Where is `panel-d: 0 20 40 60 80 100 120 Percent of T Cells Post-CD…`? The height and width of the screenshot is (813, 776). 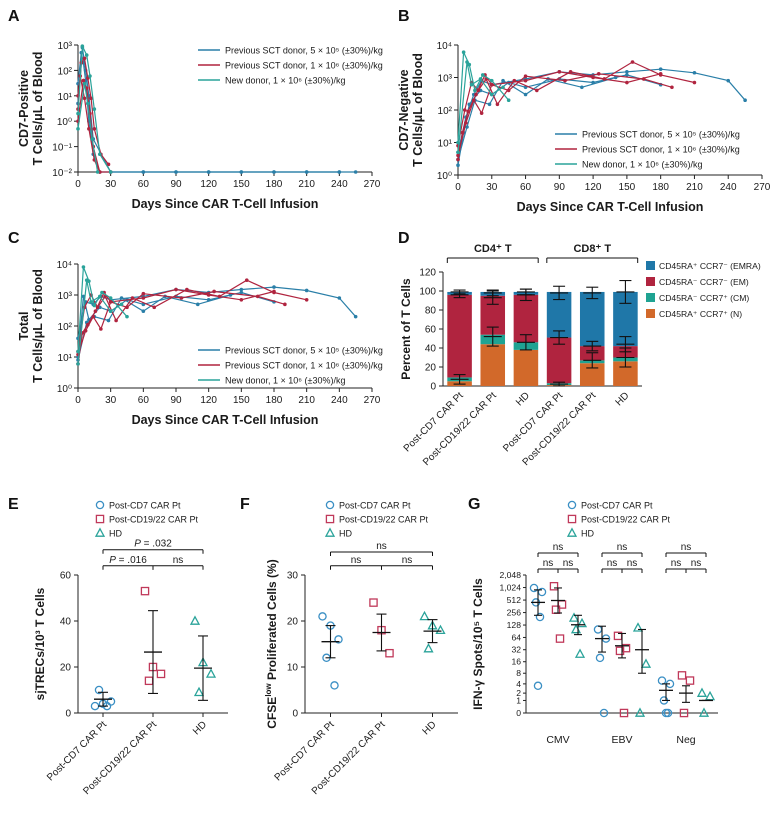
panel-d: 0 20 40 60 80 100 120 Percent of T Cells Post-CD… is located at coordinates (580, 355).